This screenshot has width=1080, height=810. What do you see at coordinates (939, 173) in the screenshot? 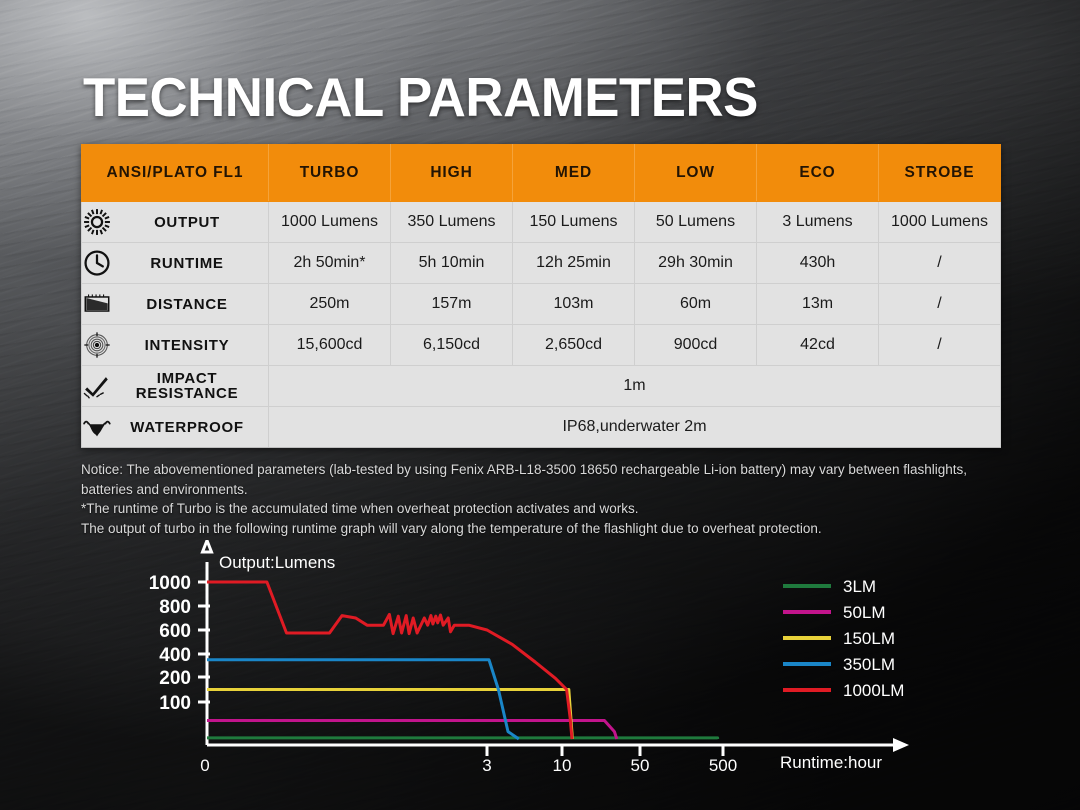
I see `column-header-strobe: STROBE` at bounding box center [939, 173].